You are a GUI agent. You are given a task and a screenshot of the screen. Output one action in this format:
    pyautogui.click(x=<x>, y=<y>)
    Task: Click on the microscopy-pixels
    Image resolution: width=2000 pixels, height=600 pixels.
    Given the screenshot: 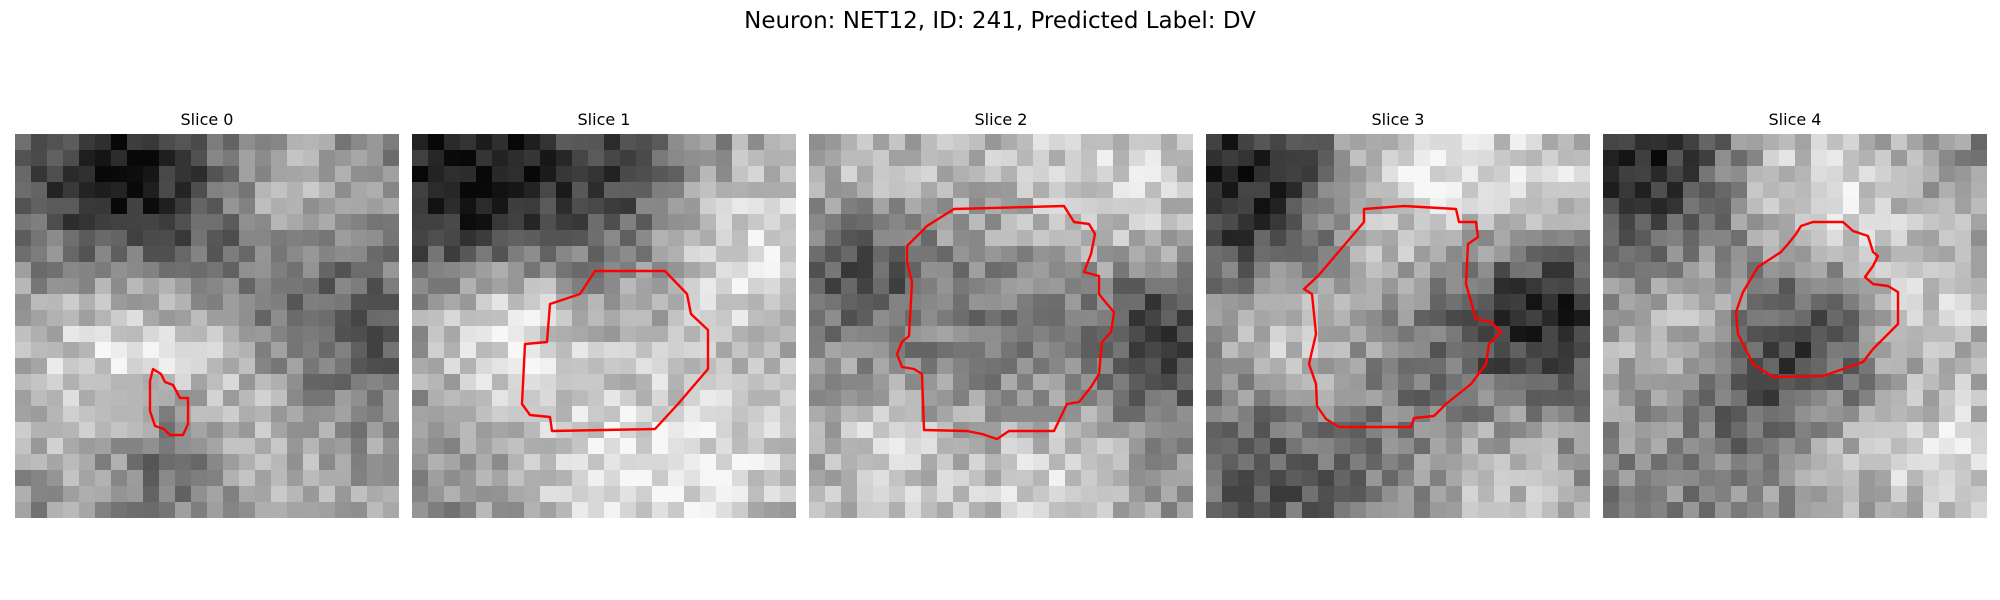 What is the action you would take?
    pyautogui.click(x=207, y=326)
    